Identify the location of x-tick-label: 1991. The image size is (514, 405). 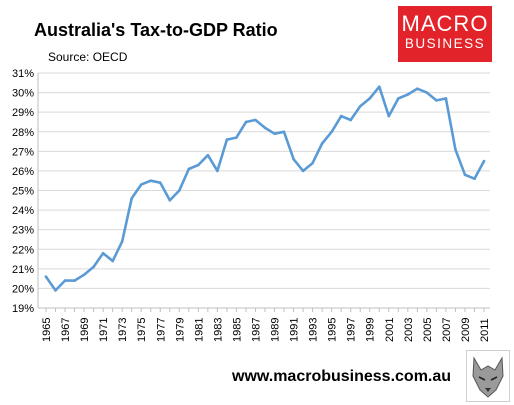
(295, 330).